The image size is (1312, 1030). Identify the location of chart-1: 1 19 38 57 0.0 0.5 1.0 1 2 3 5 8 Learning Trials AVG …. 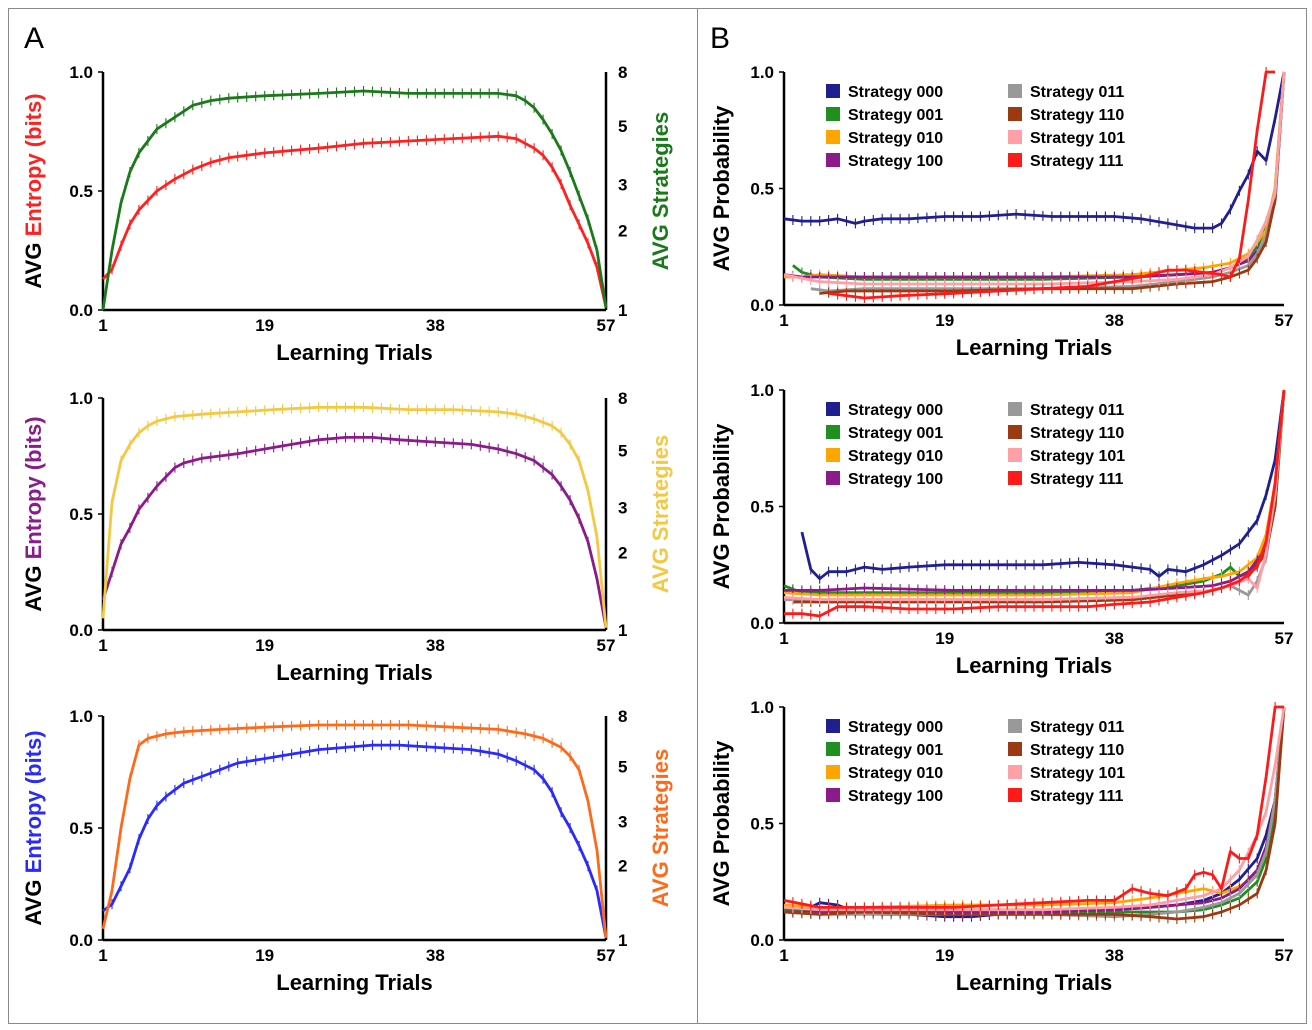
(347, 214).